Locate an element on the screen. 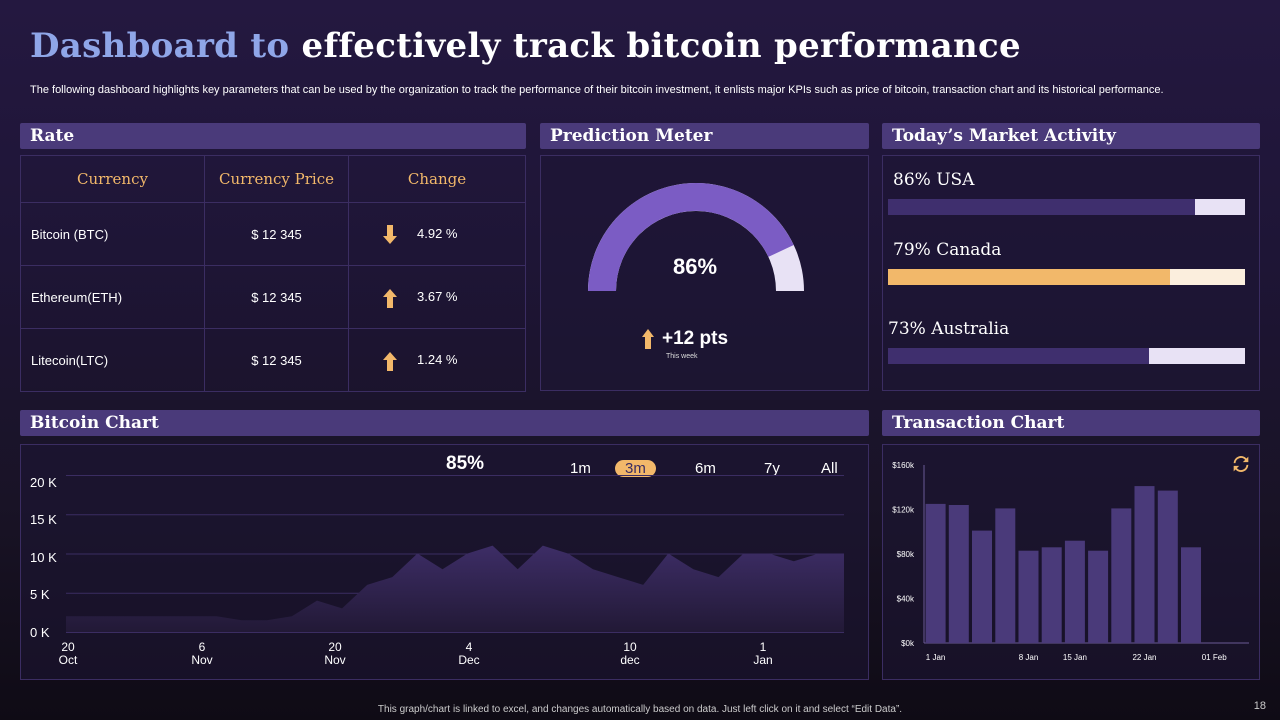  x-tick: 15 Jan is located at coordinates (1075, 657).